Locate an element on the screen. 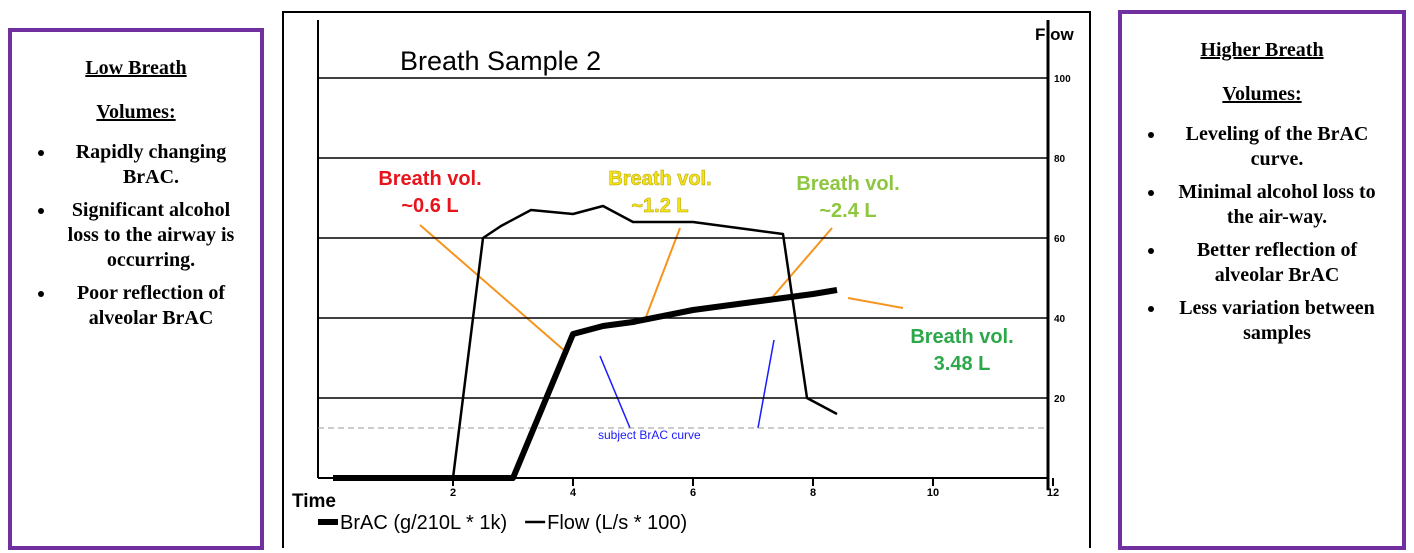  curve-note: subject BrAC curve is located at coordinates (649, 435).